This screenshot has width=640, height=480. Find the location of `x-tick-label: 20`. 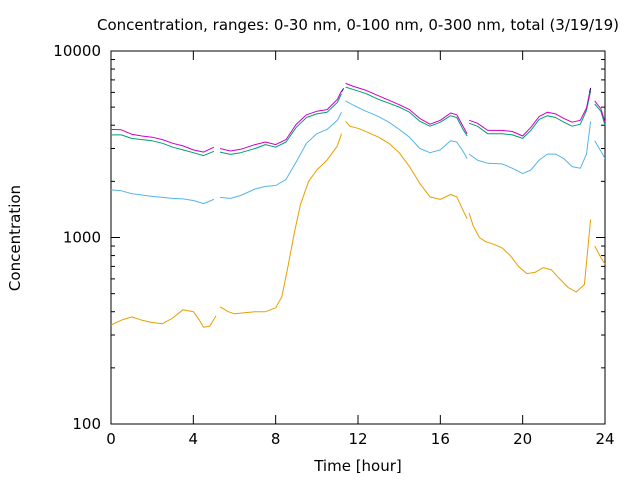

x-tick-label: 20 is located at coordinates (522, 439).